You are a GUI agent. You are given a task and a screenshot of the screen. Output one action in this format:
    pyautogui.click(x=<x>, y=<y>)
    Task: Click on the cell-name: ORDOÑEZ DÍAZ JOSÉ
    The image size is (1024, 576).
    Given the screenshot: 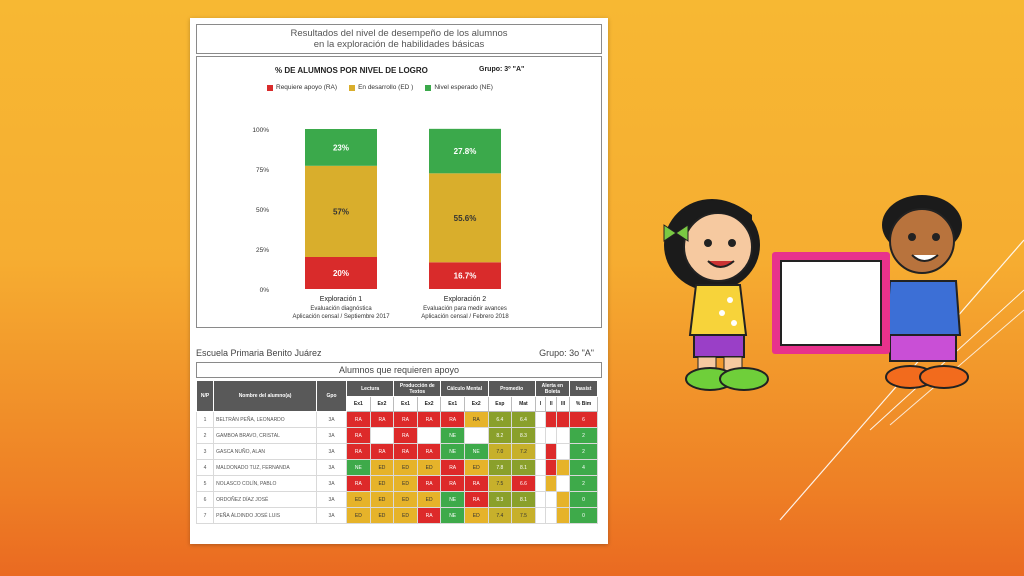 What is the action you would take?
    pyautogui.click(x=265, y=499)
    